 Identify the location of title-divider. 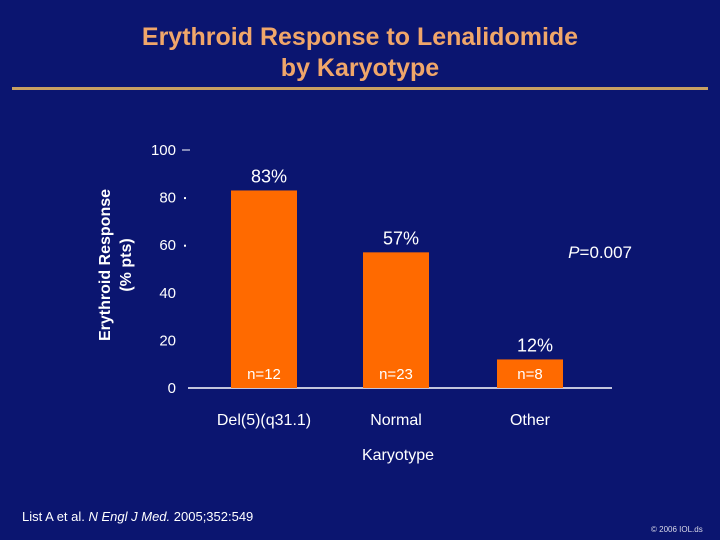
(360, 88).